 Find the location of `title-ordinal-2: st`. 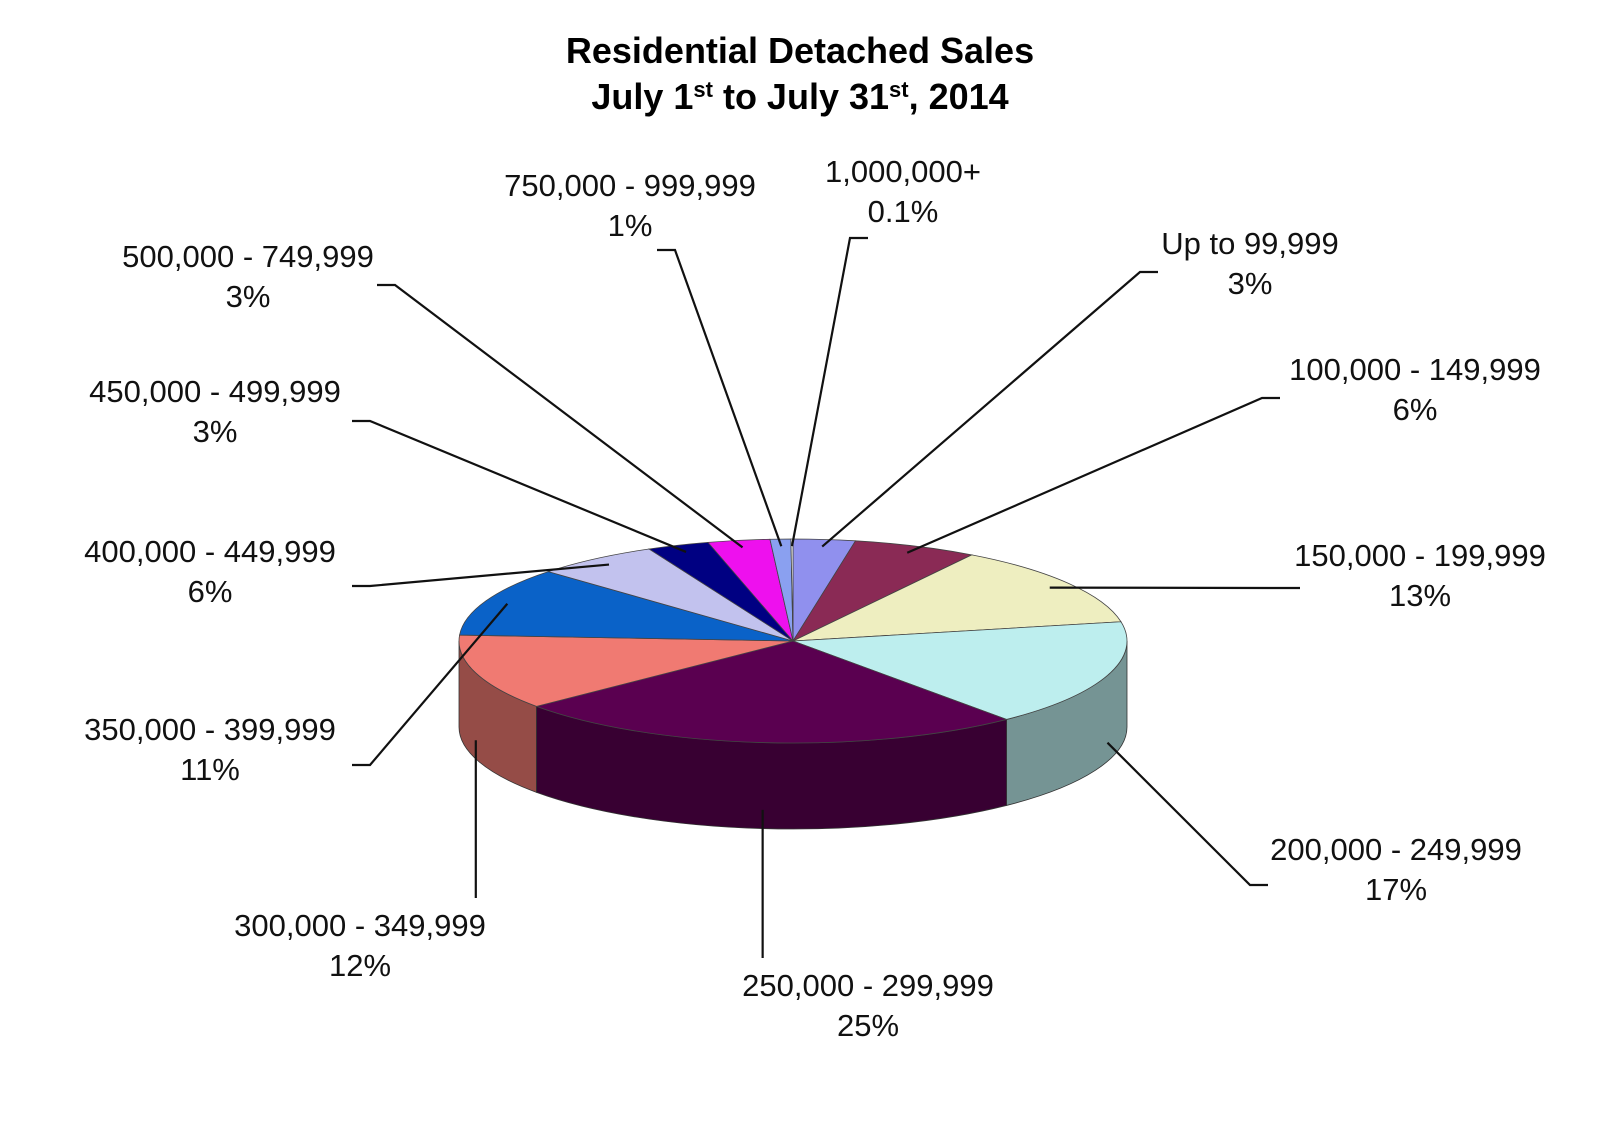

title-ordinal-2: st is located at coordinates (899, 89).